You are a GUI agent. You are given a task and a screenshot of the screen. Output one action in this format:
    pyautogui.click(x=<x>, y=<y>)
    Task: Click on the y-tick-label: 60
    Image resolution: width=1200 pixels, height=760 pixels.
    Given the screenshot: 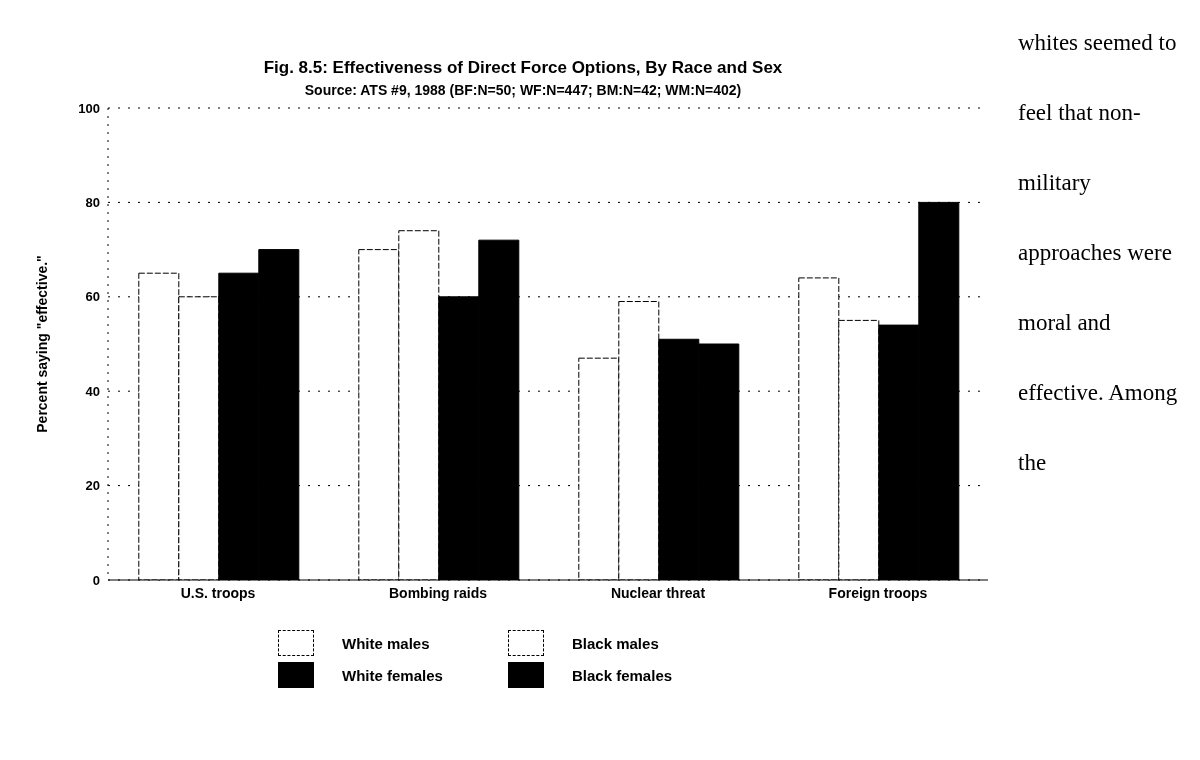 What is the action you would take?
    pyautogui.click(x=92, y=297)
    